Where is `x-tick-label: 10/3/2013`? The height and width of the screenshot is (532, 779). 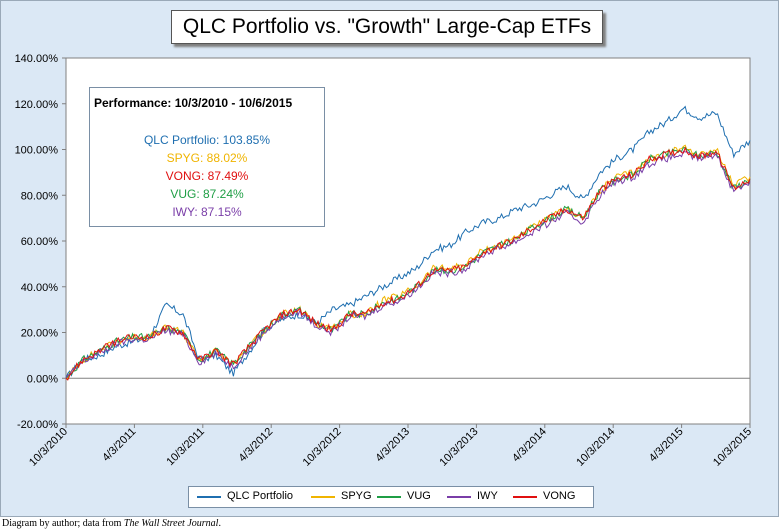 x-tick-label: 10/3/2013 is located at coordinates (458, 447).